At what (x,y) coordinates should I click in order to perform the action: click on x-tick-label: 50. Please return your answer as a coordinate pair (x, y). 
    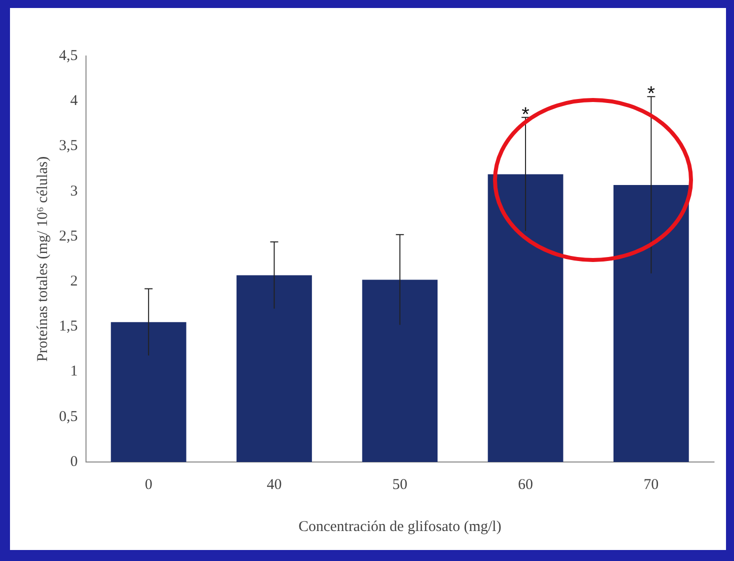
    Looking at the image, I should click on (400, 484).